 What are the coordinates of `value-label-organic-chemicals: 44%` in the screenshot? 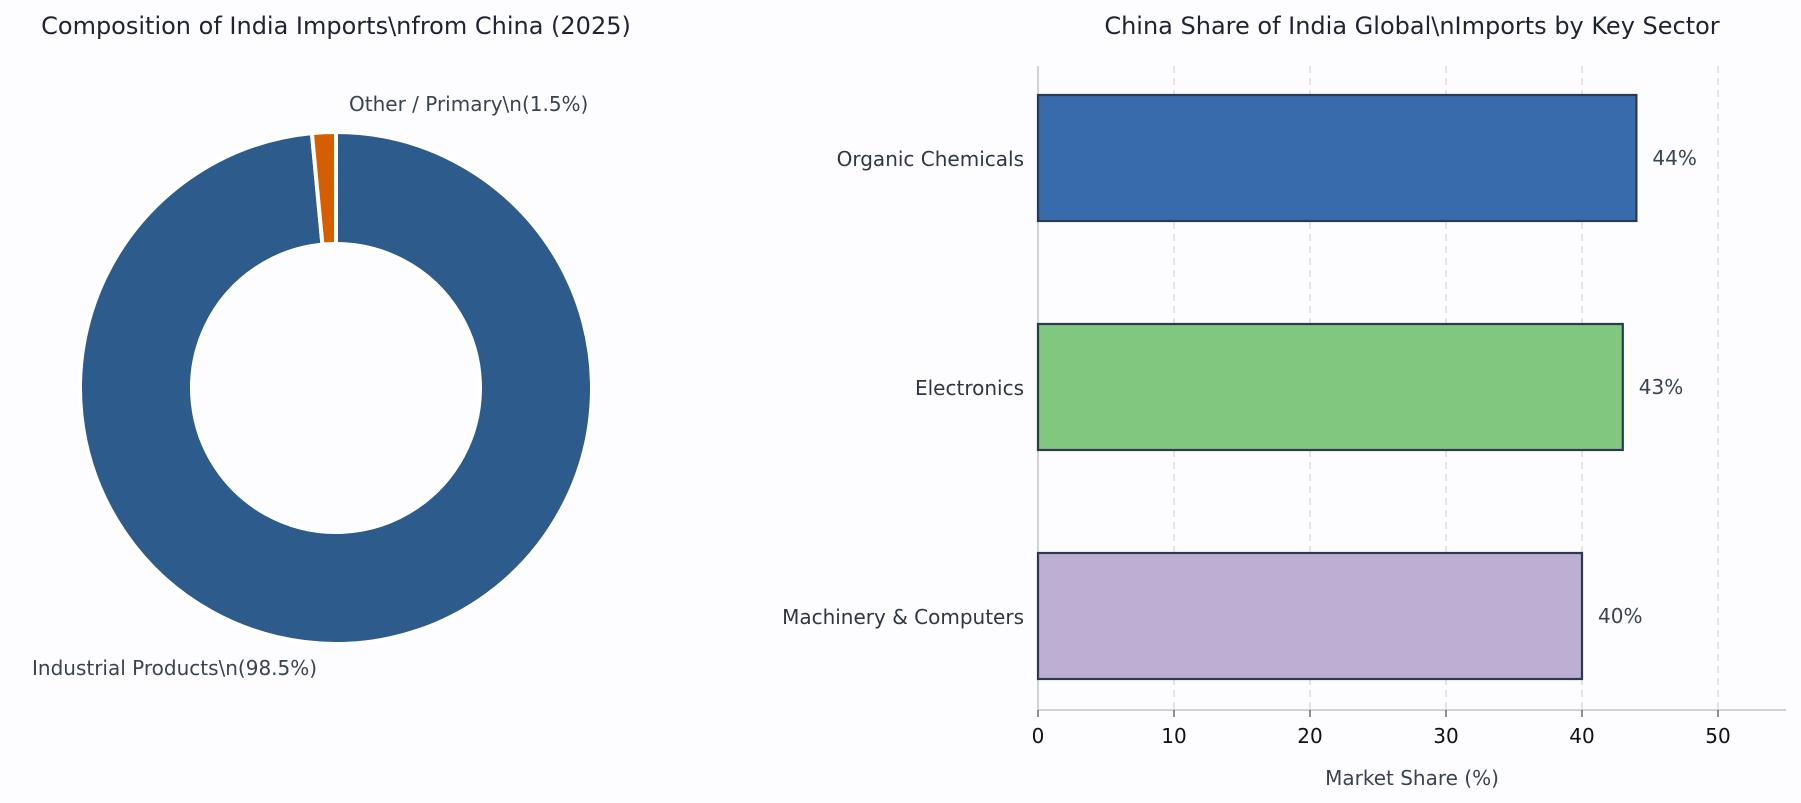 It's located at (1674, 158).